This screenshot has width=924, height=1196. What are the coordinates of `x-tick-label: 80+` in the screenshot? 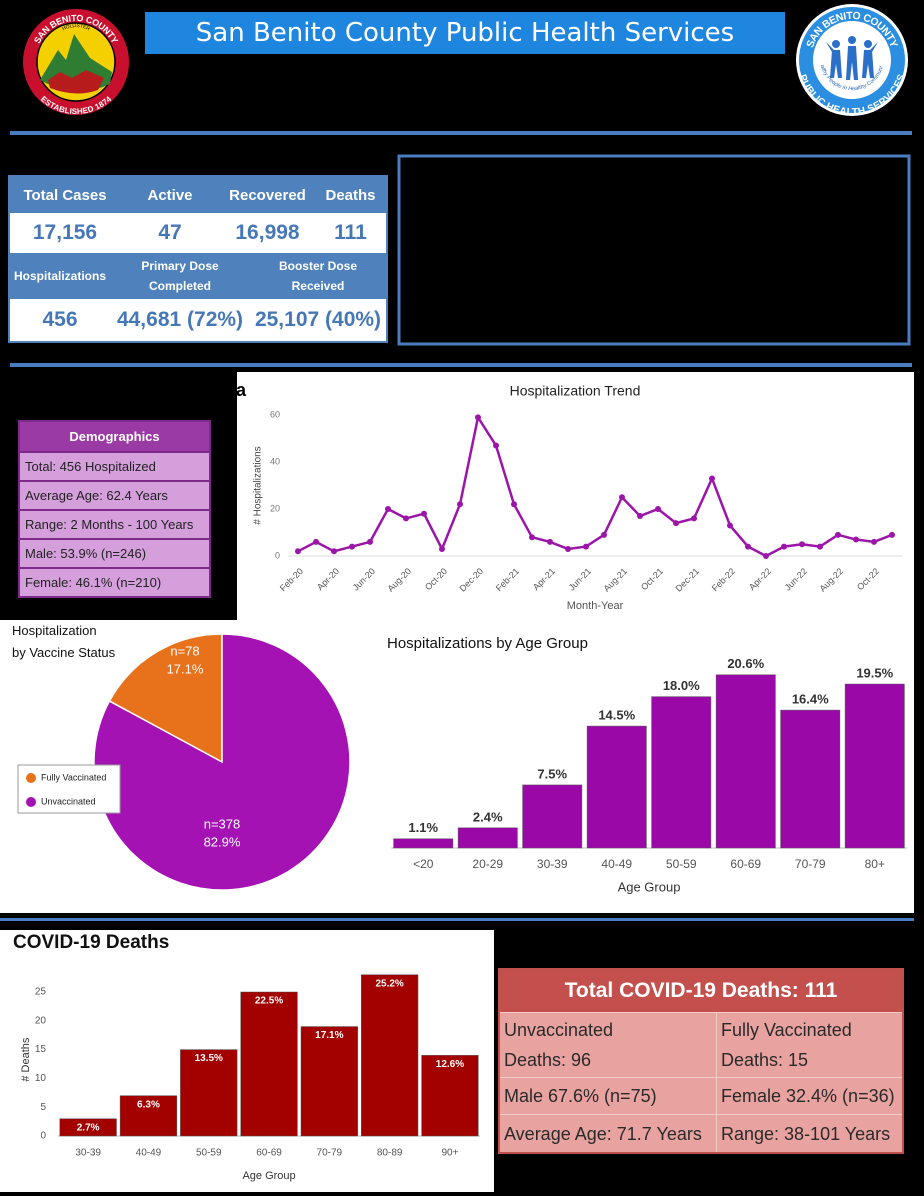 It's located at (875, 864).